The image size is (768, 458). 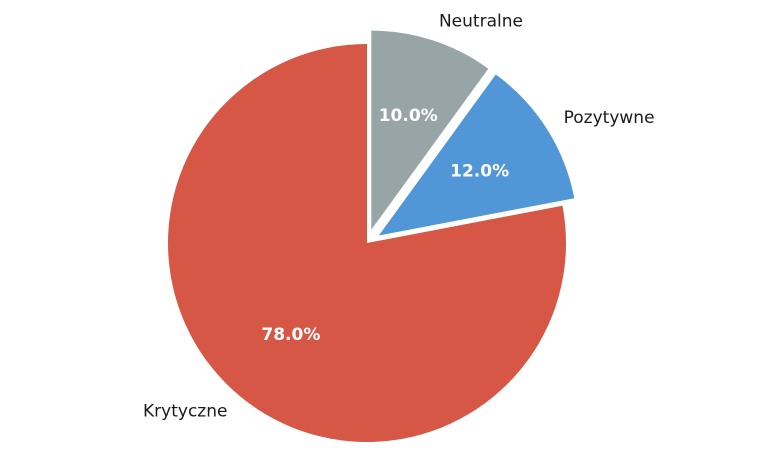 I want to click on pie-pct-label-pozytywne: 12.0%, so click(x=479, y=172).